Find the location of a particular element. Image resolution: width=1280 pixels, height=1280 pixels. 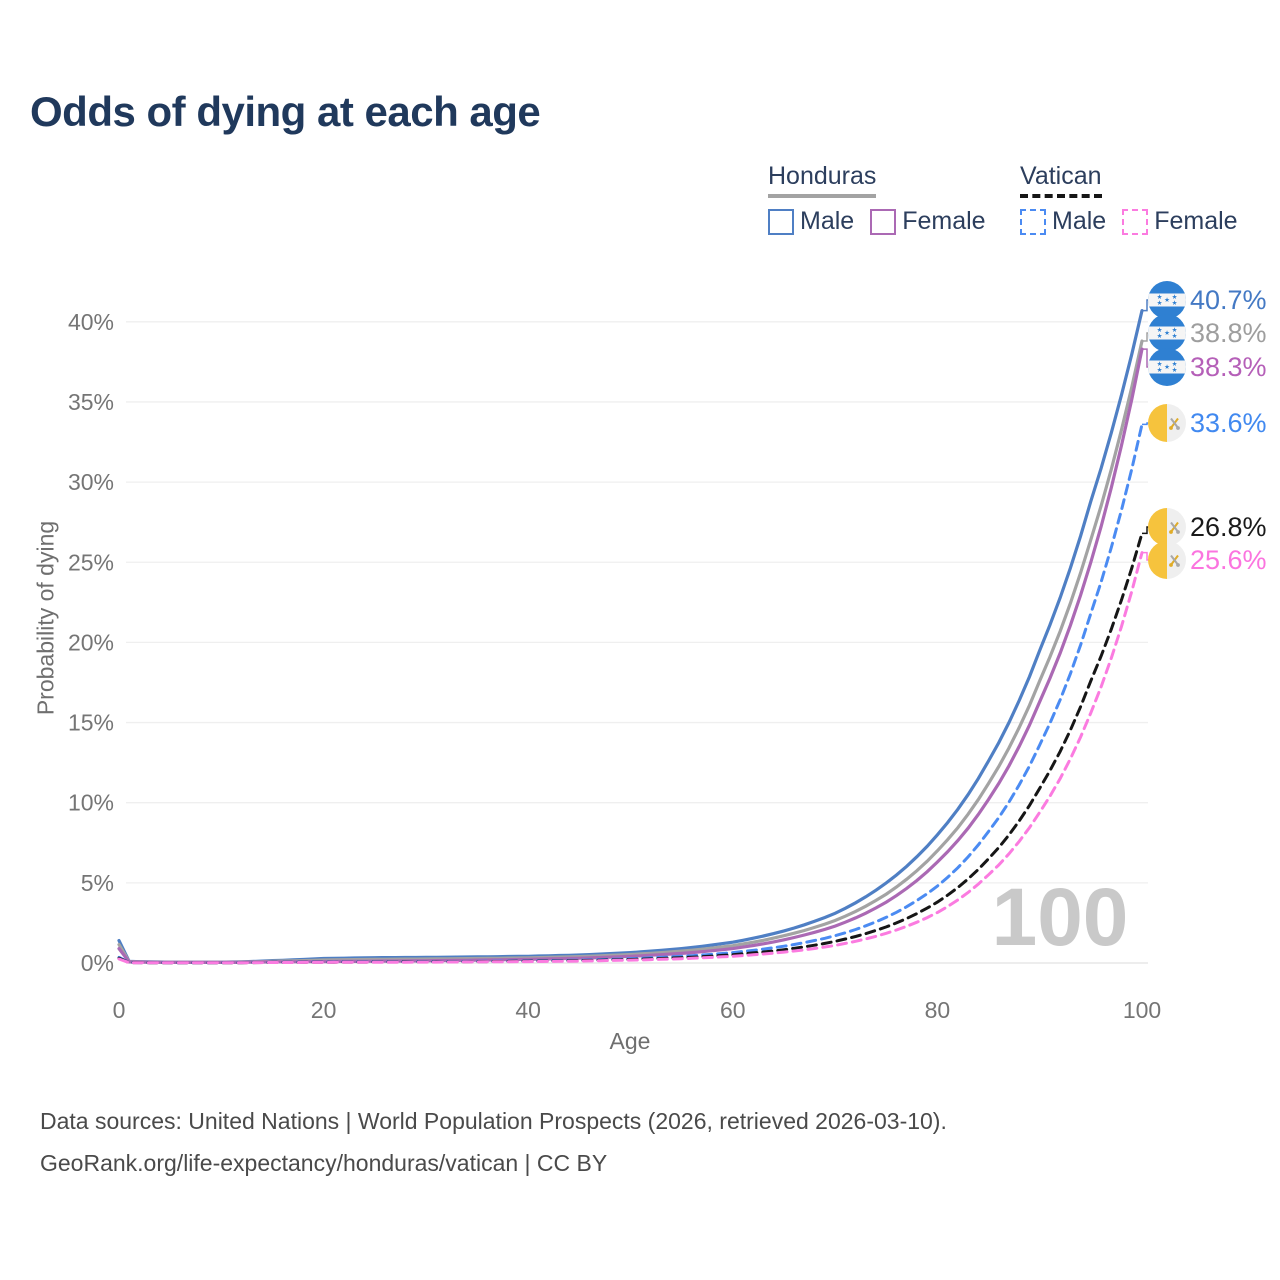

x-tick-label: 80 is located at coordinates (938, 1010).